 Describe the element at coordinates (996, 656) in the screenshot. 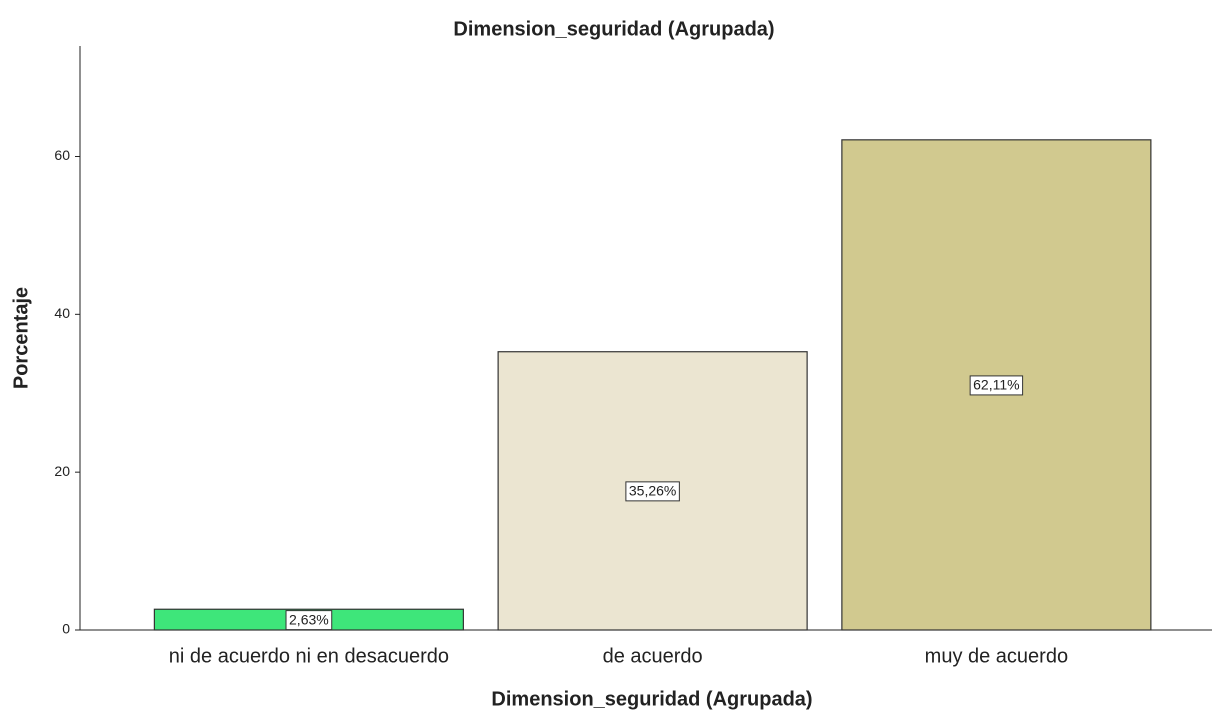

I see `x-tick-label: muy de acuerdo` at that location.